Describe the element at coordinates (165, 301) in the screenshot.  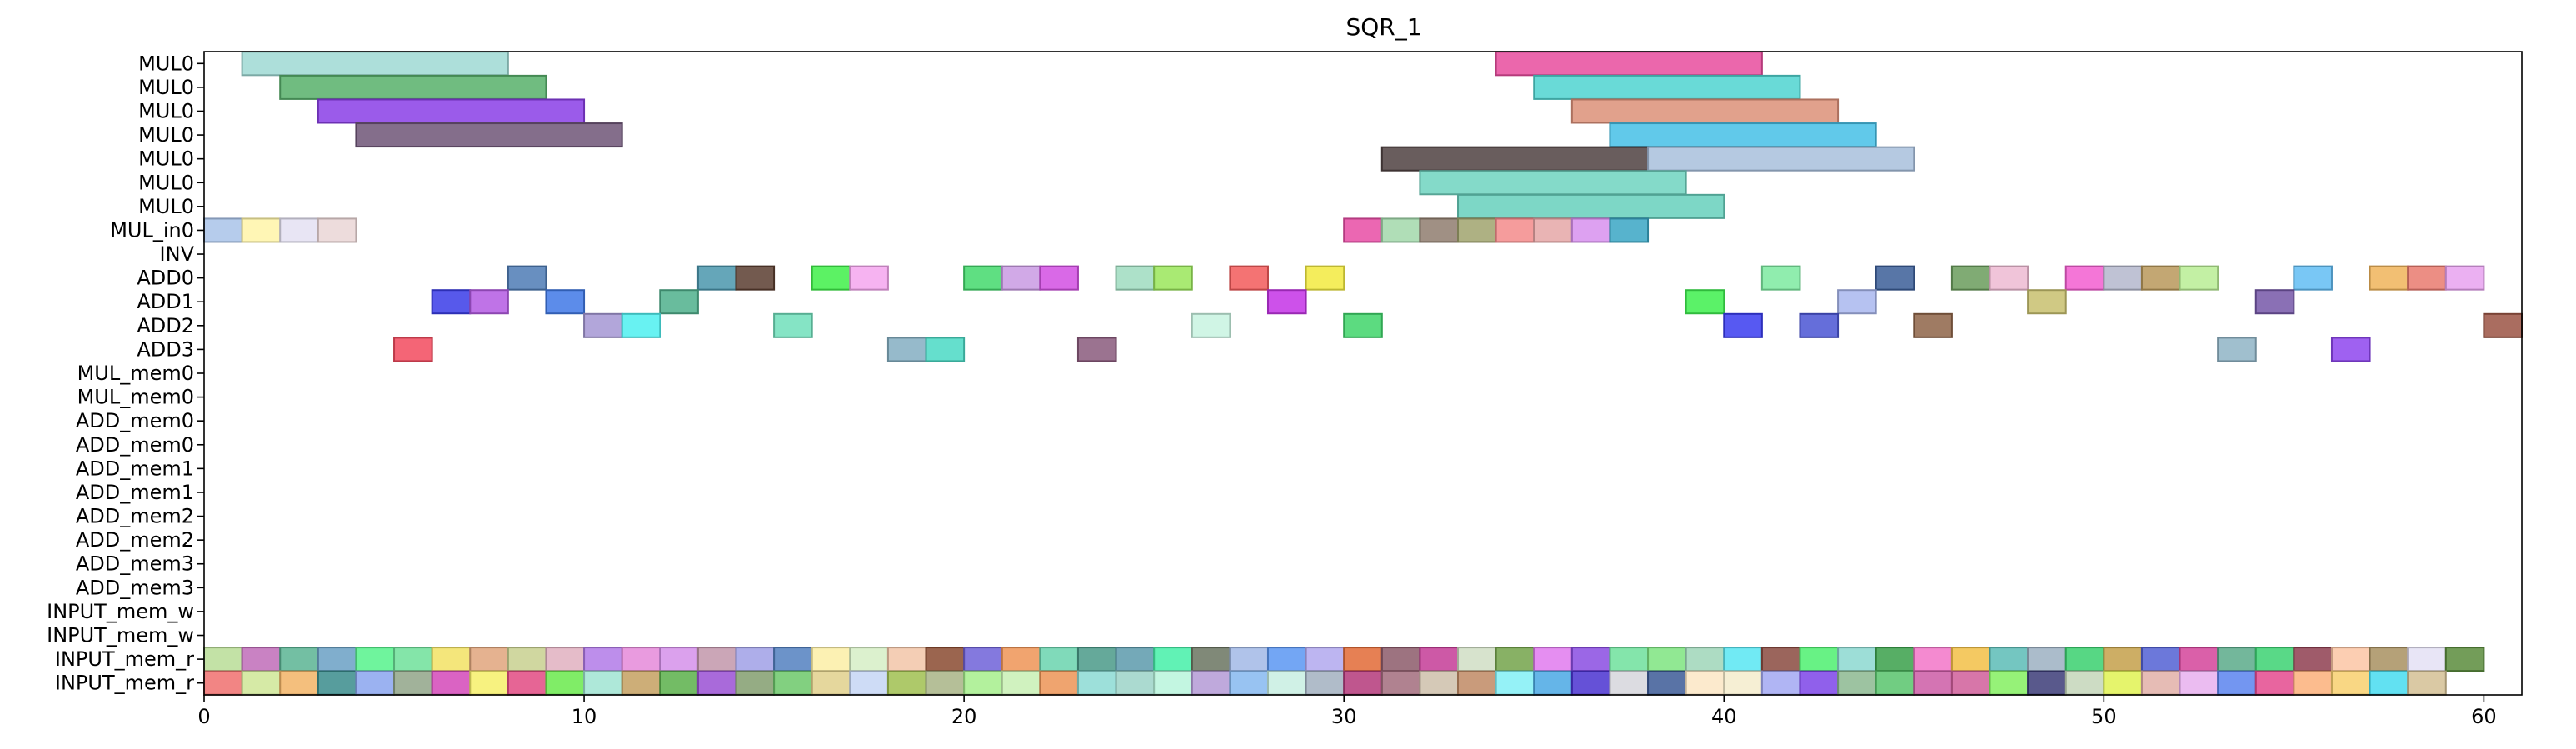
I see `y-tick-label: ADD1` at that location.